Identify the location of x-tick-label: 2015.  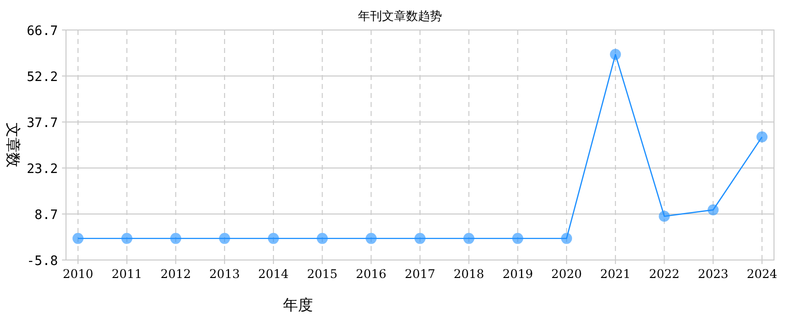
(322, 274).